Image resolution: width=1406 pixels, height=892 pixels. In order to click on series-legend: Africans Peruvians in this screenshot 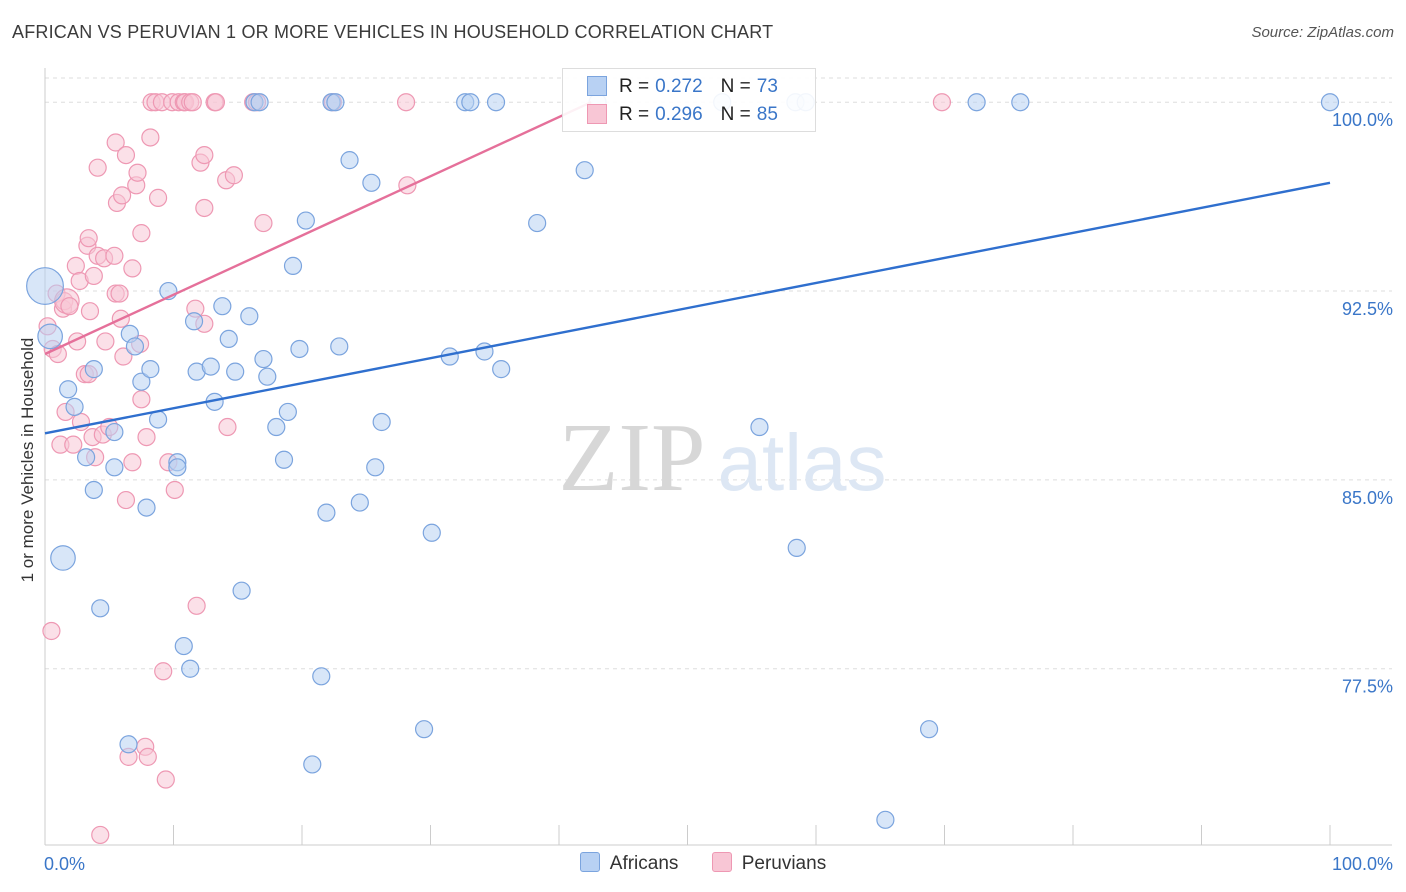, I will do `click(703, 863)`.